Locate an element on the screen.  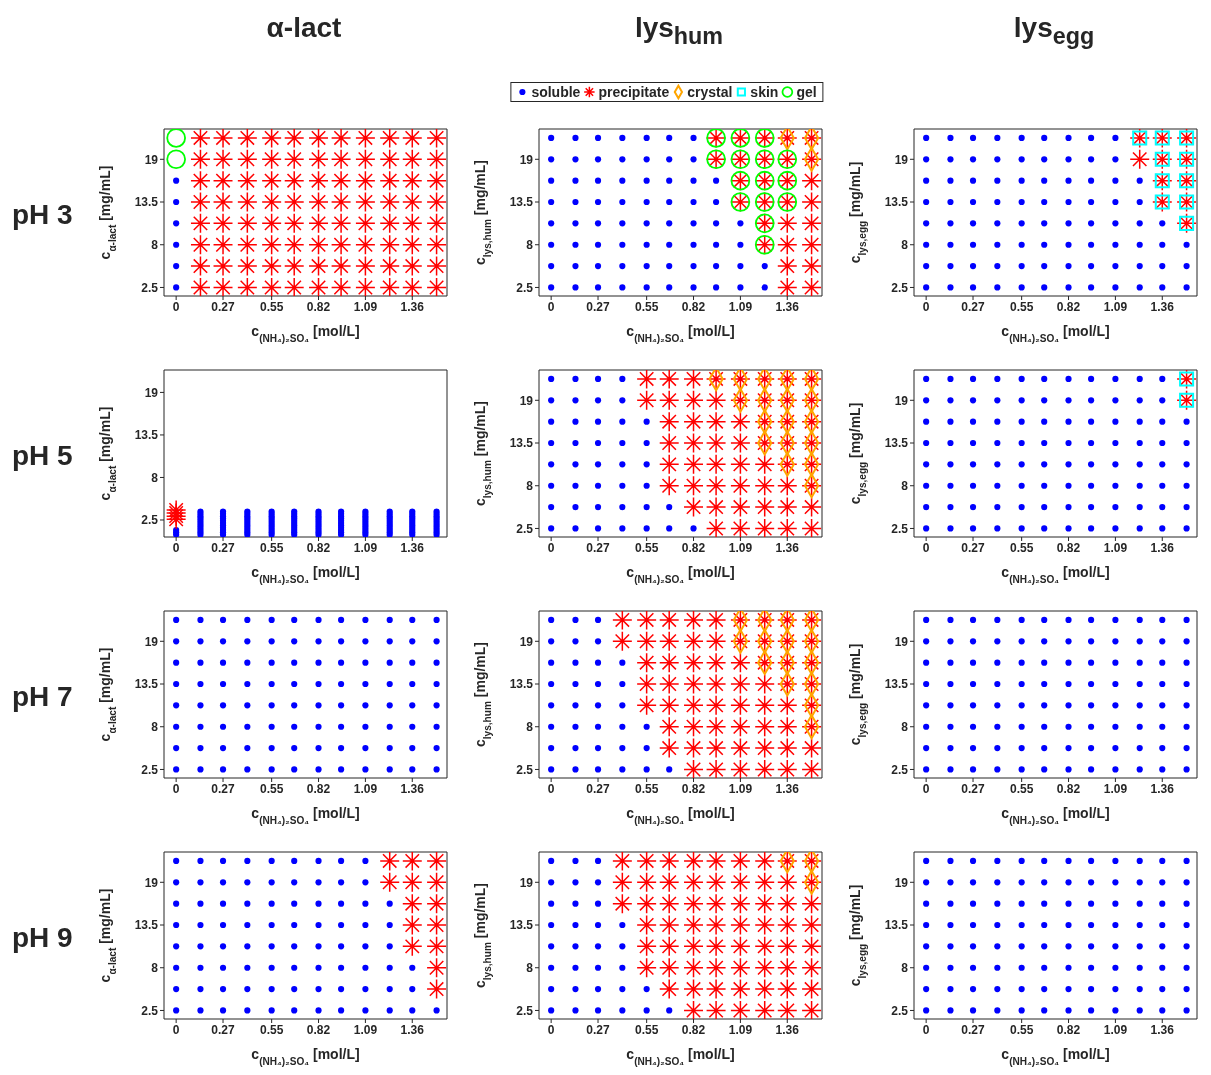
y-tick-label: 2.5 is located at coordinates (900, 528).